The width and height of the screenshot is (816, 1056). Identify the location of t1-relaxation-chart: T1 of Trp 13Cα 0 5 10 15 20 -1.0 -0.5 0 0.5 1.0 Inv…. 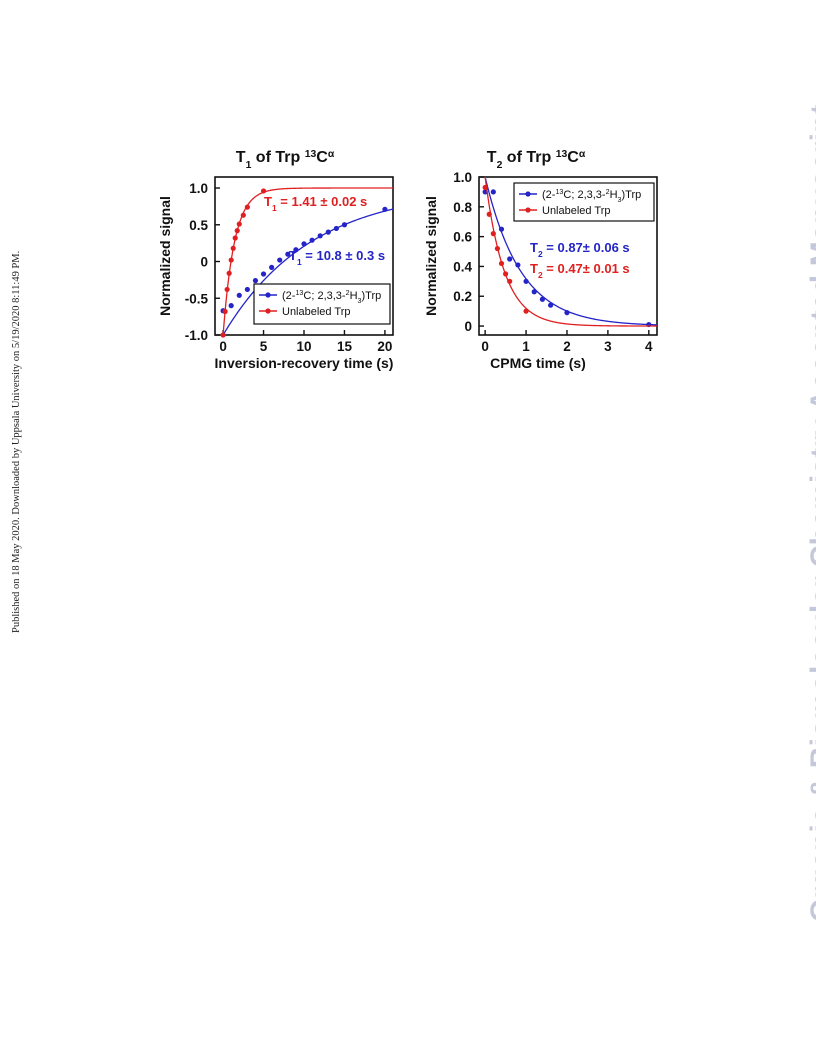
(275, 260).